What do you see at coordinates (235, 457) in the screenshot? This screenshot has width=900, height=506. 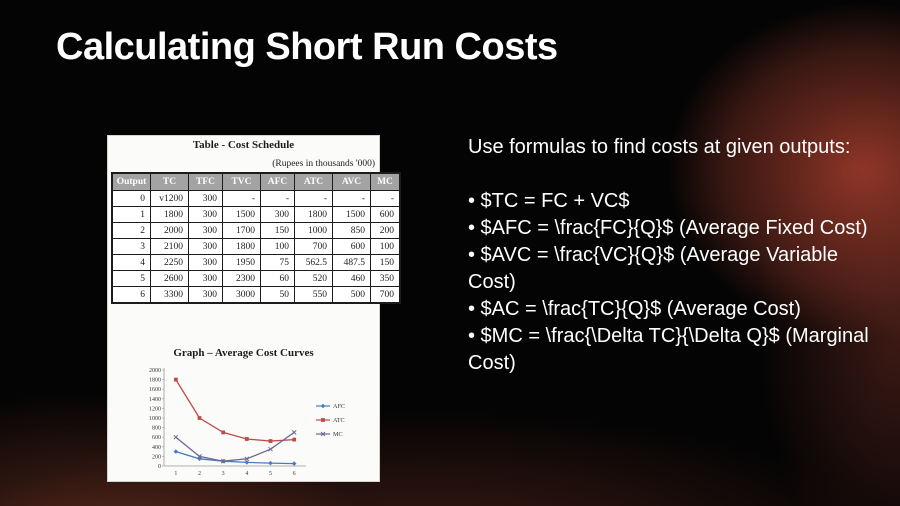 I see `series-line-afc` at bounding box center [235, 457].